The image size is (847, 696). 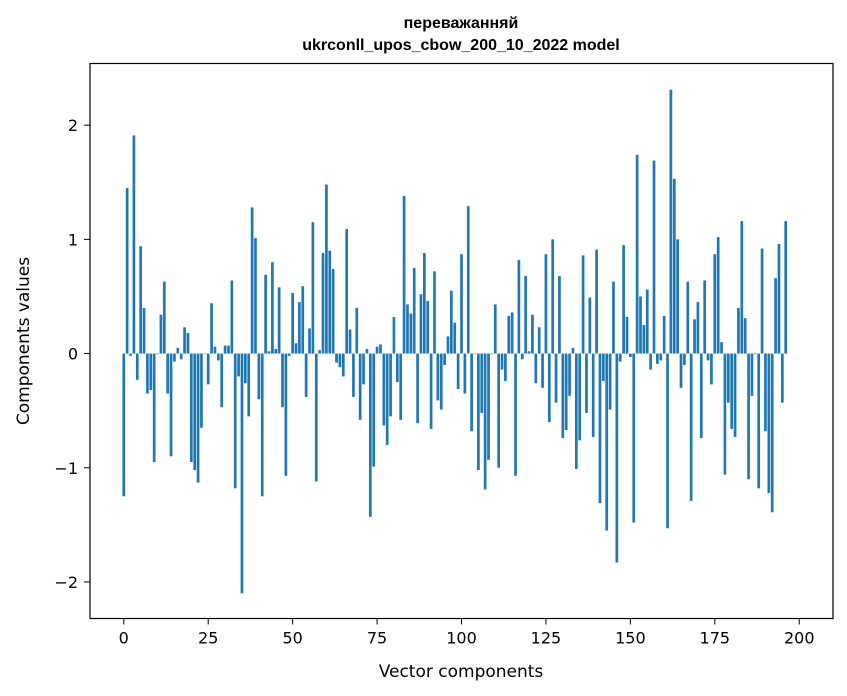 What do you see at coordinates (461, 672) in the screenshot?
I see `x-axis-label: Vector components` at bounding box center [461, 672].